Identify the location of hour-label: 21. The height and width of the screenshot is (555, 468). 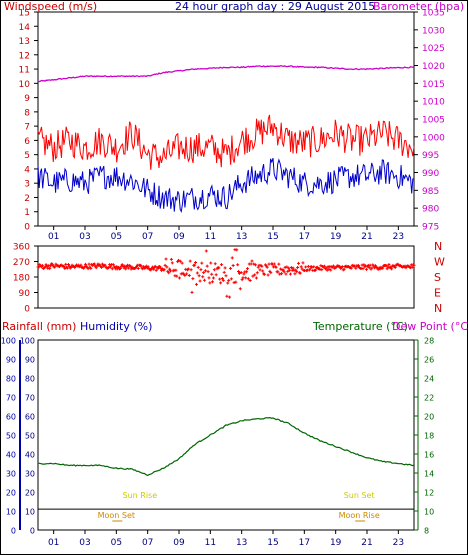
(366, 237).